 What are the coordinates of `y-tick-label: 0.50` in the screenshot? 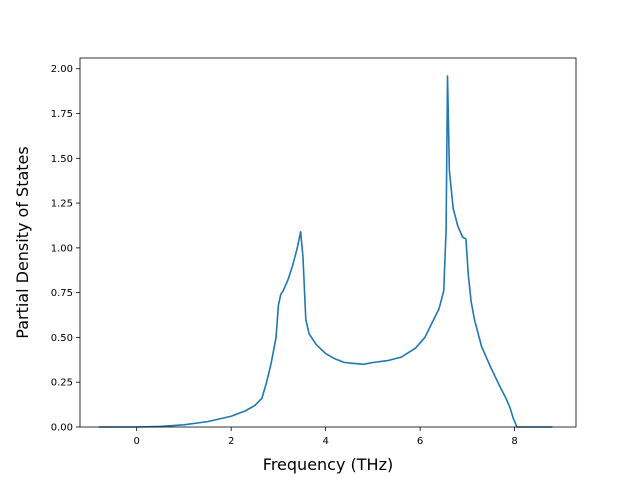 It's located at (62, 338).